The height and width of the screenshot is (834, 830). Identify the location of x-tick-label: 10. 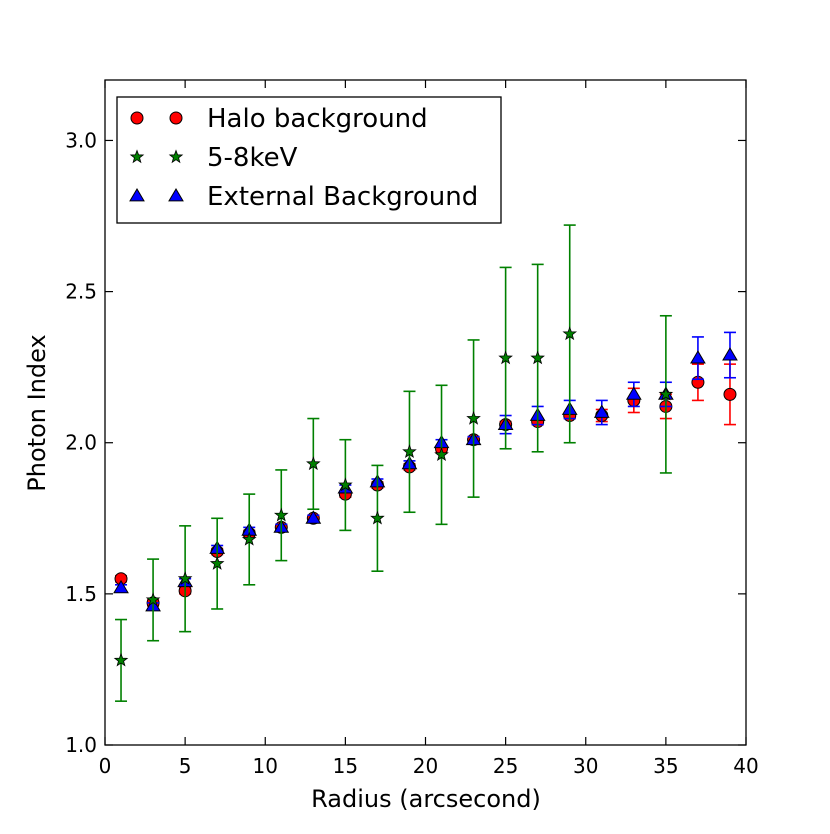
(265, 766).